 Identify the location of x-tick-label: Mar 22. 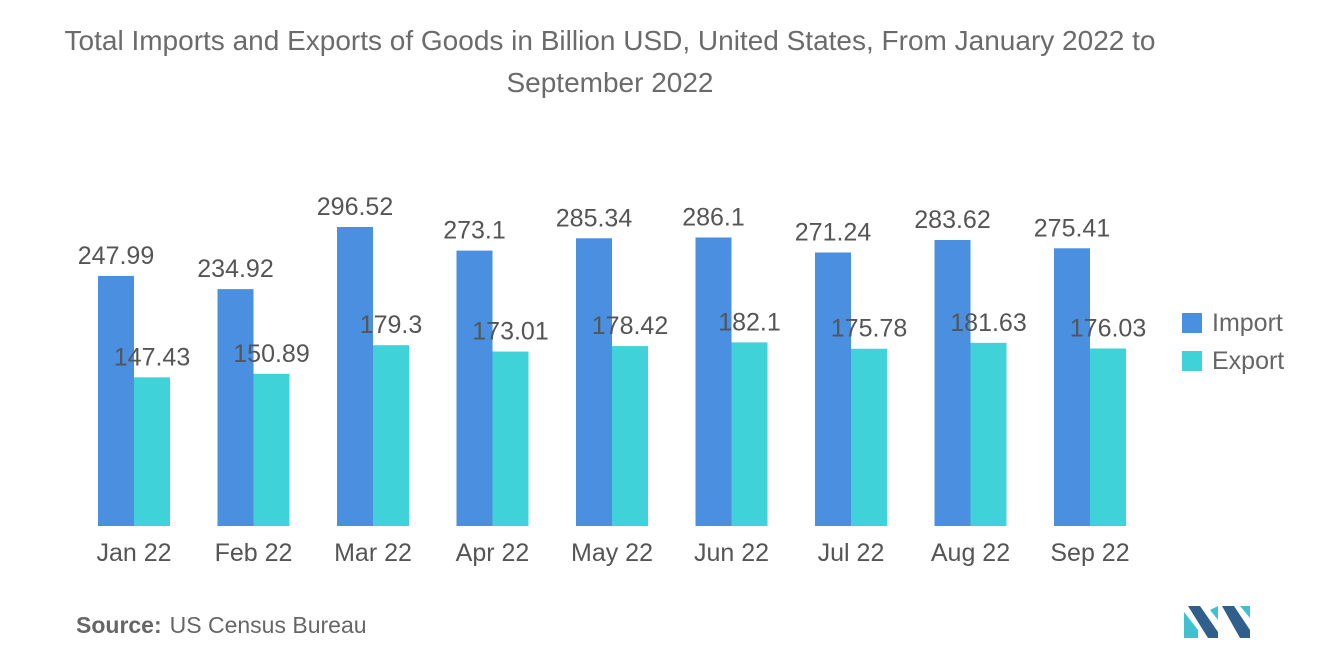
(373, 553).